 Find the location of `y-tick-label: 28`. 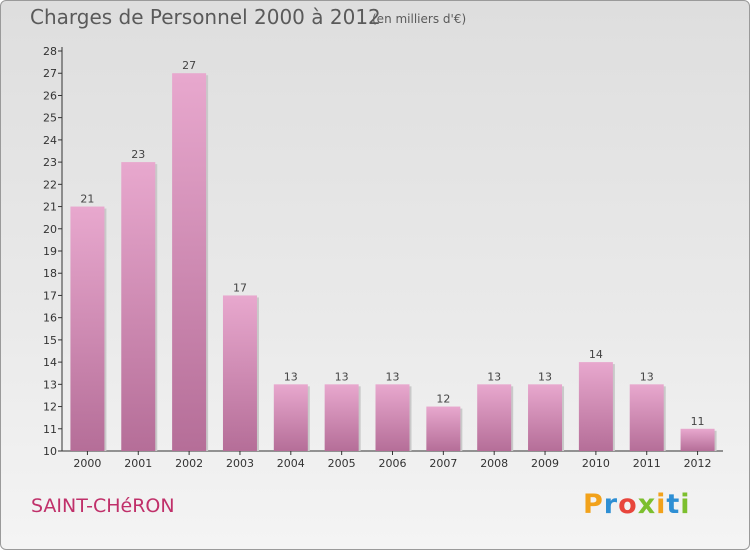

y-tick-label: 28 is located at coordinates (50, 51).